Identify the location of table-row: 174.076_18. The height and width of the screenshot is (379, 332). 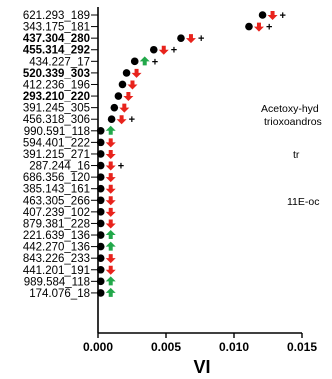
(72, 293).